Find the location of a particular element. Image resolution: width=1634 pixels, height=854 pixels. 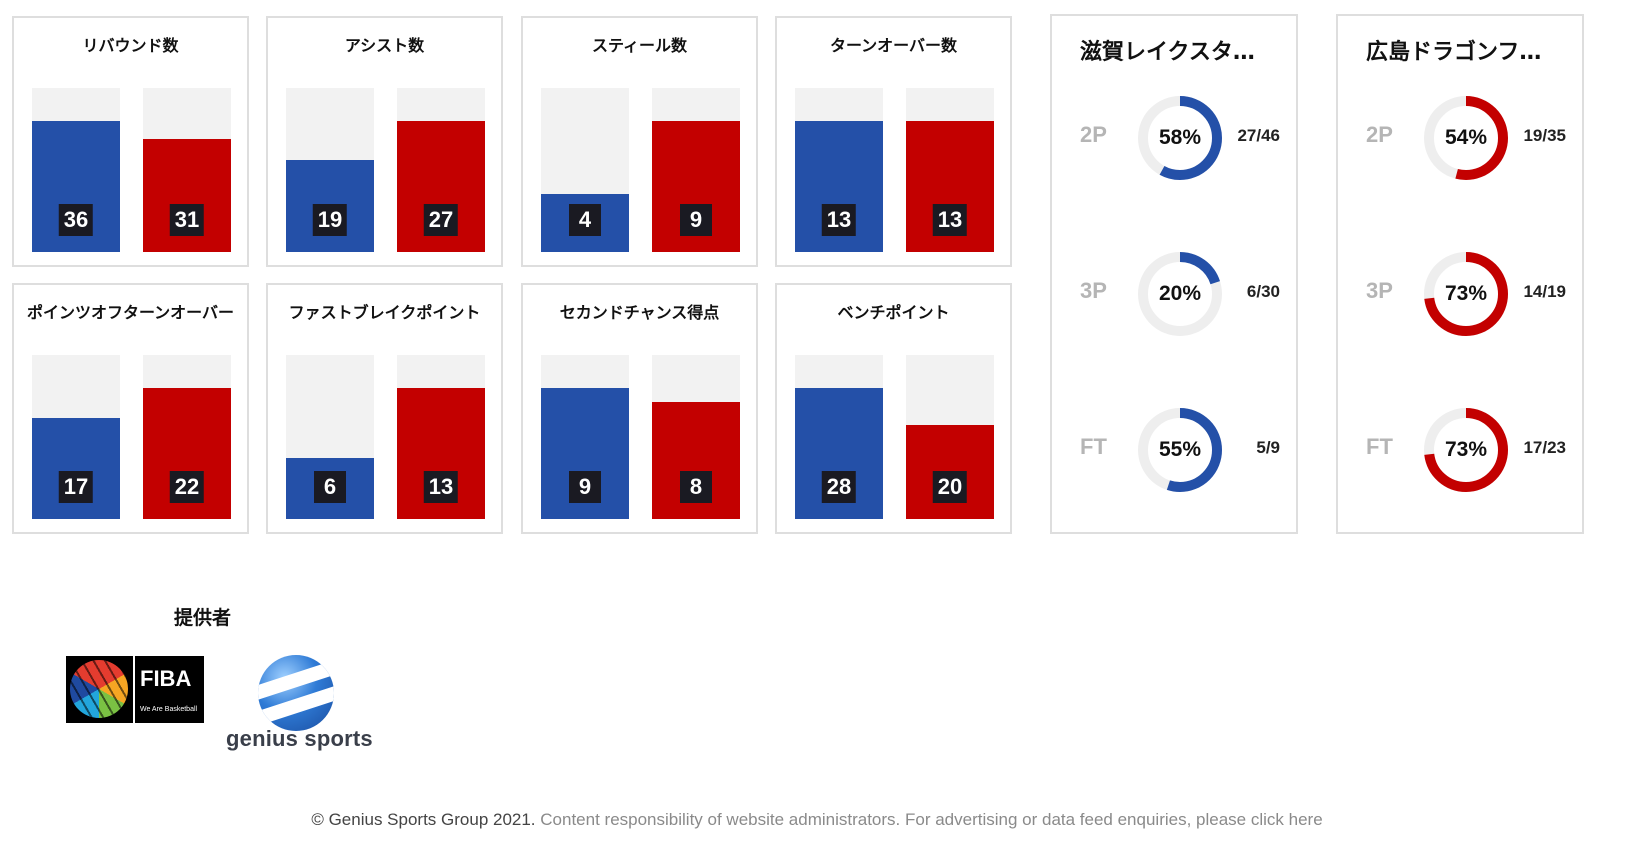

stat-card-title: スティール数 is located at coordinates (639, 45).